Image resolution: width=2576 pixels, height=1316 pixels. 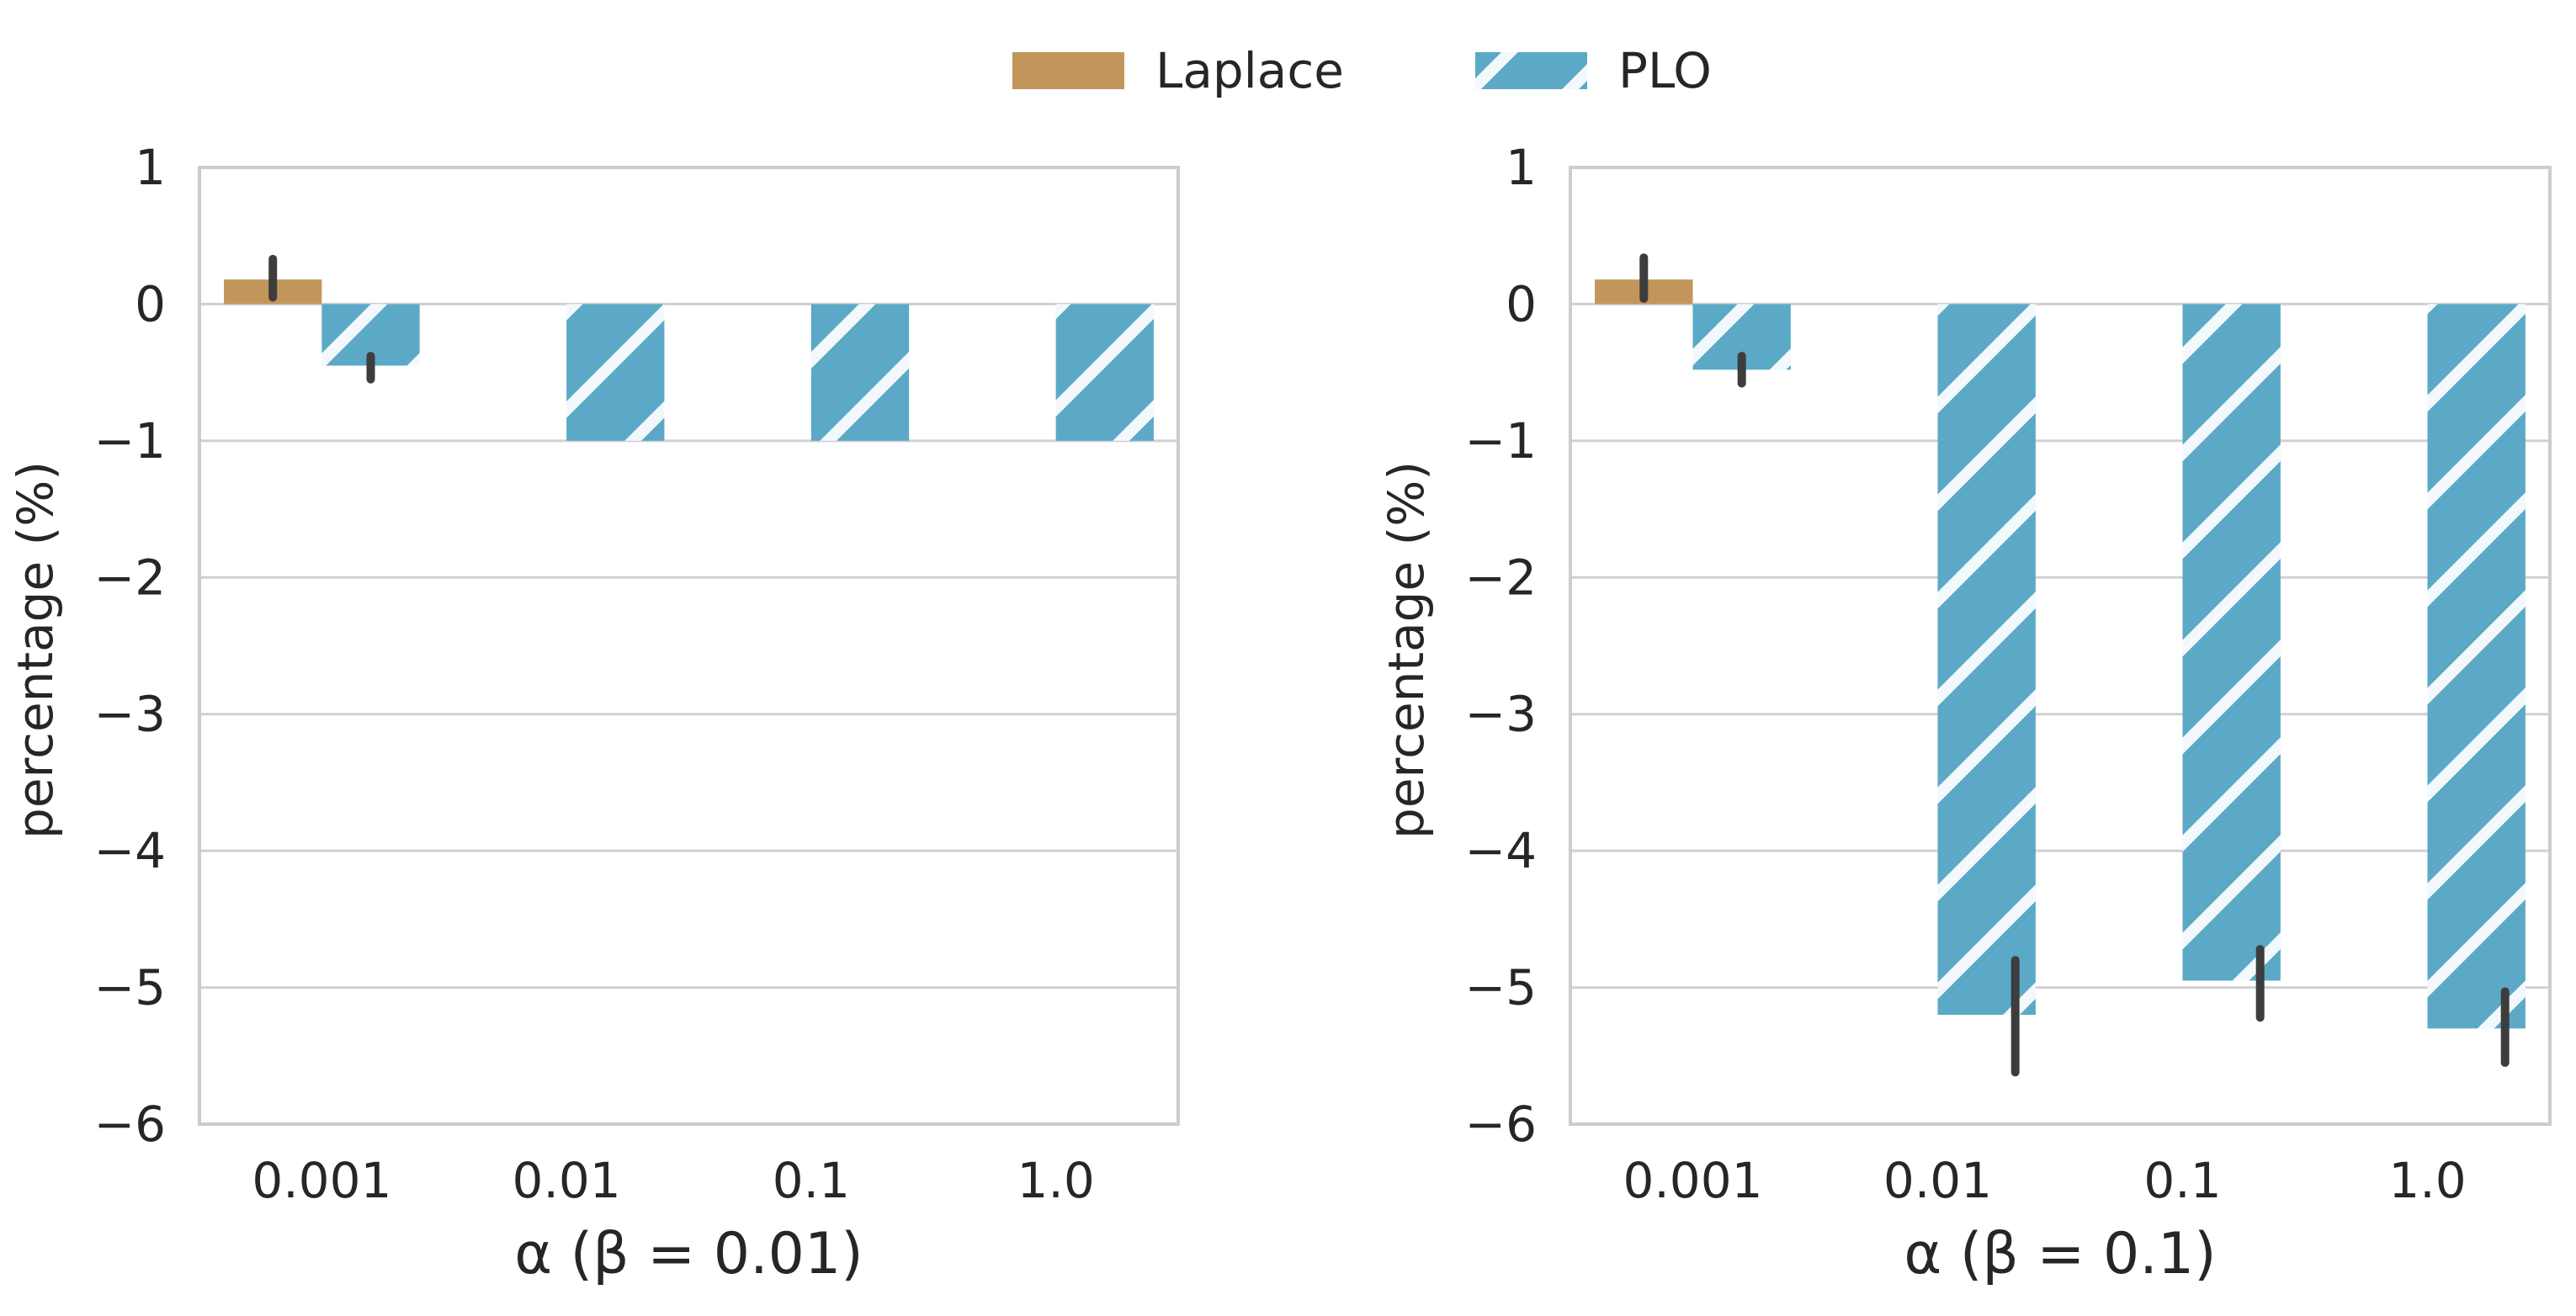 What do you see at coordinates (1068, 71) in the screenshot?
I see `legend-swatch-laplace` at bounding box center [1068, 71].